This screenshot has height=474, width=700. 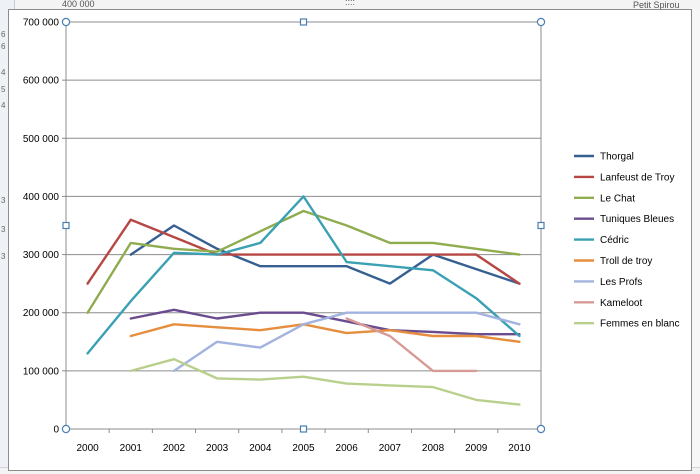 I want to click on x-tick-label: 2006, so click(x=347, y=448).